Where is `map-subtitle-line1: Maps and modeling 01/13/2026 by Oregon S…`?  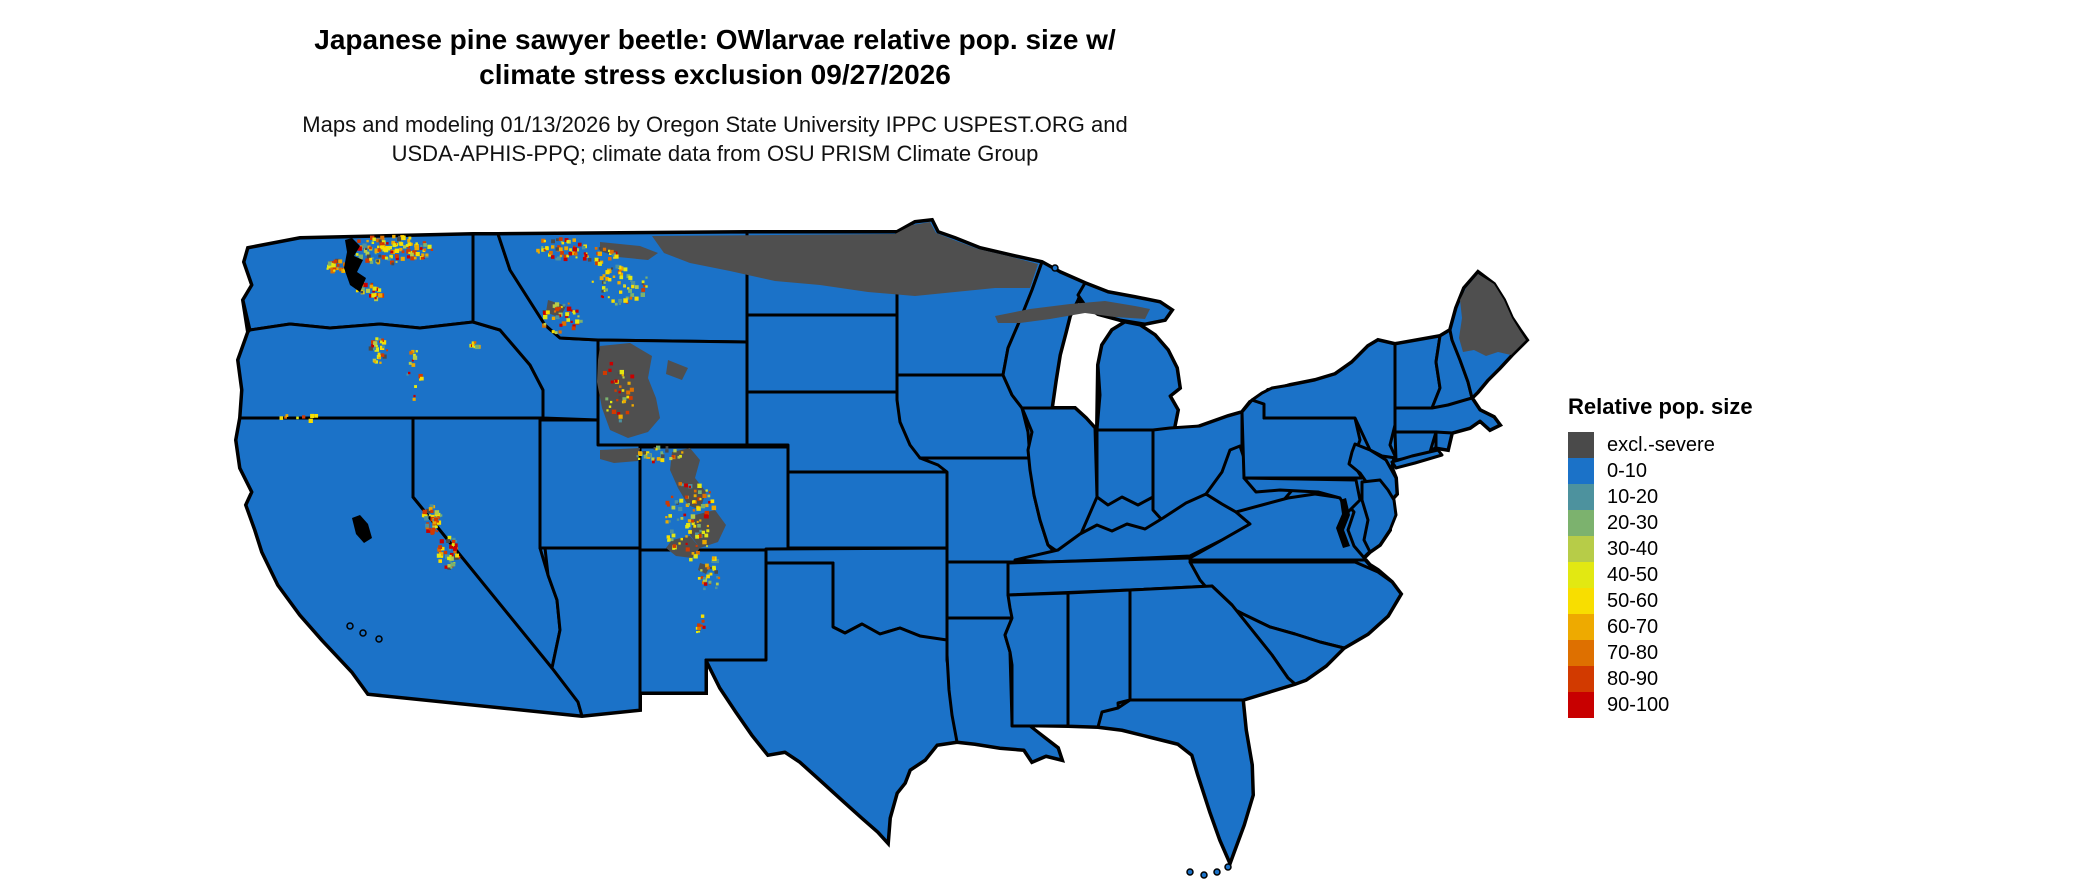
map-subtitle-line1: Maps and modeling 01/13/2026 by Oregon S… is located at coordinates (715, 124).